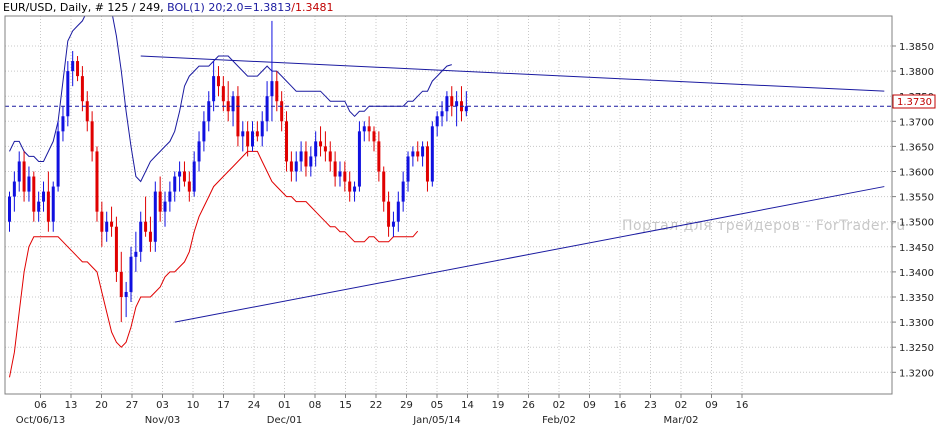 This screenshot has height=428, width=938. I want to click on y-tick-label: 1.3650, so click(916, 147).